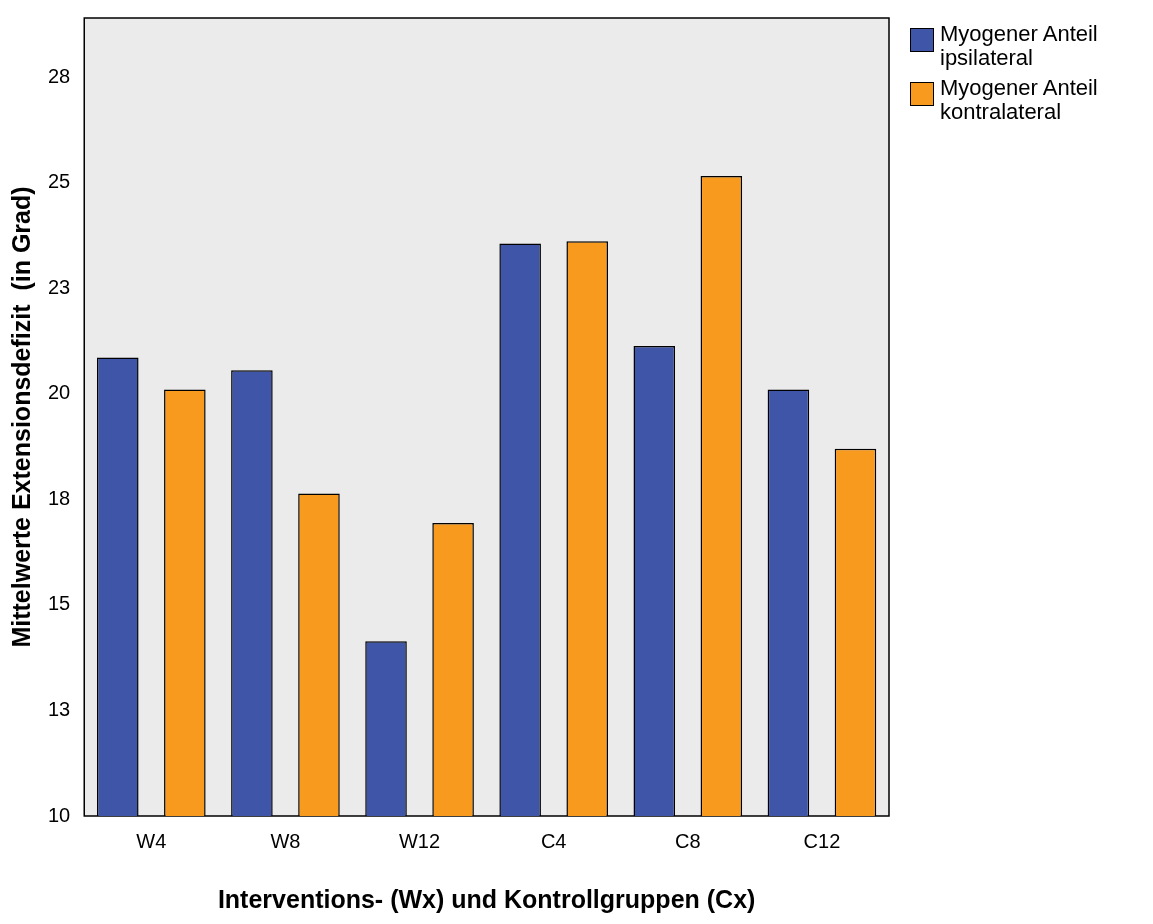 Image resolution: width=1153 pixels, height=924 pixels. What do you see at coordinates (486, 898) in the screenshot?
I see `x-axis-title: Interventions- (Wx) und Kontrollgruppen (Cx)` at bounding box center [486, 898].